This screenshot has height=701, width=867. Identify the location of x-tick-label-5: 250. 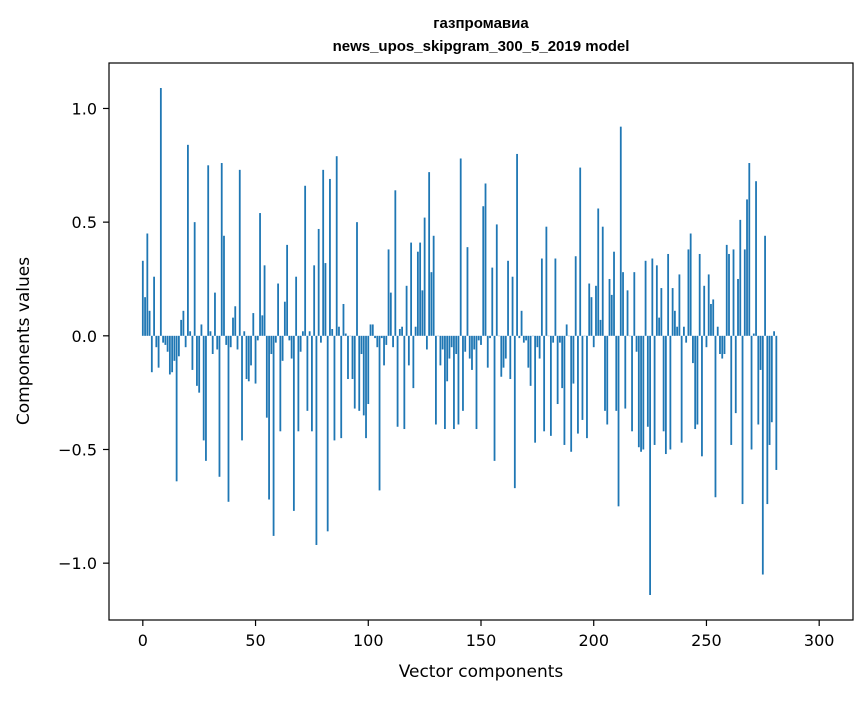
(706, 640).